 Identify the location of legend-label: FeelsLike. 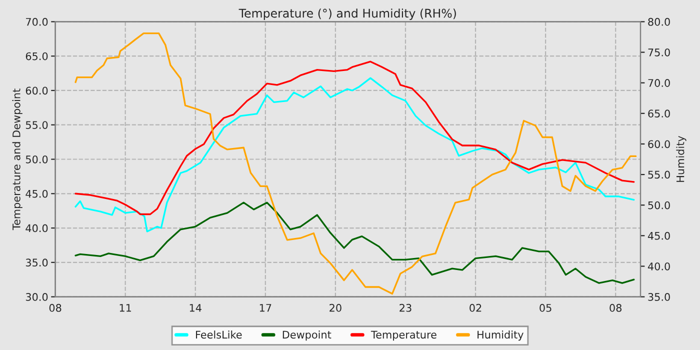
(219, 334).